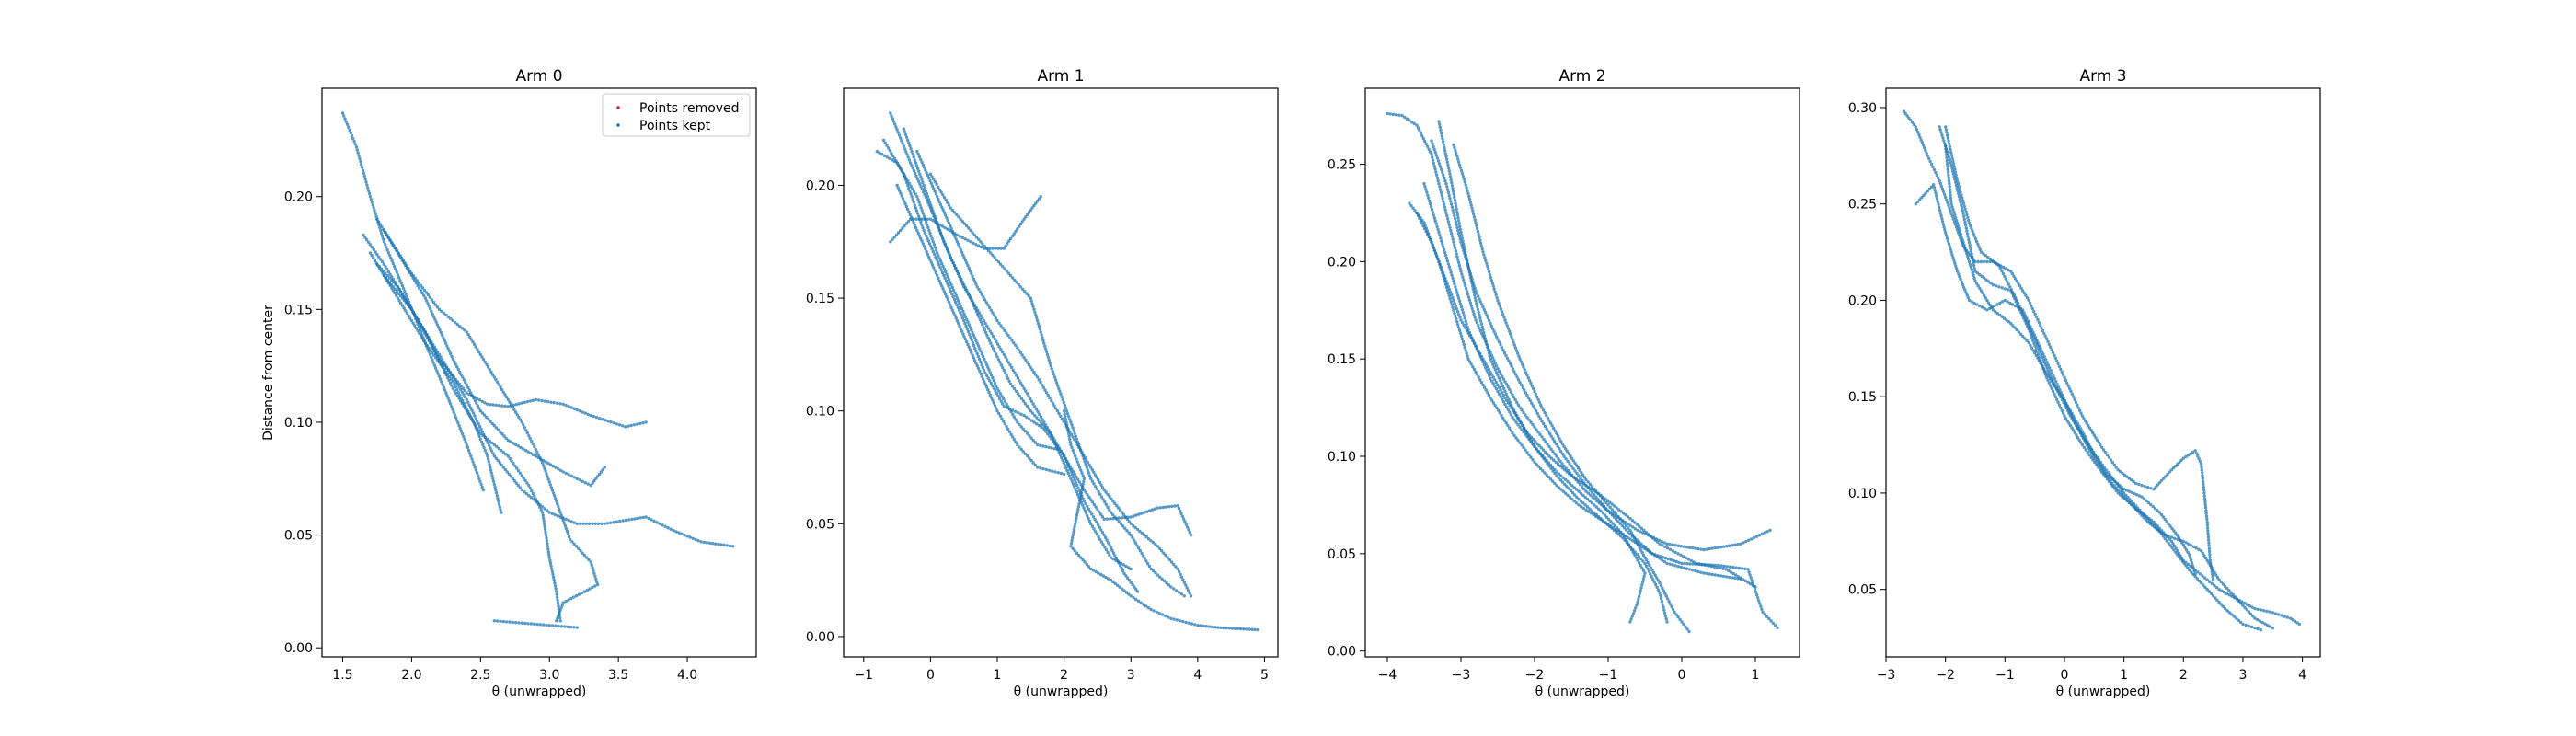 This screenshot has width=2576, height=736. I want to click on y-tick-label: 0.10, so click(298, 423).